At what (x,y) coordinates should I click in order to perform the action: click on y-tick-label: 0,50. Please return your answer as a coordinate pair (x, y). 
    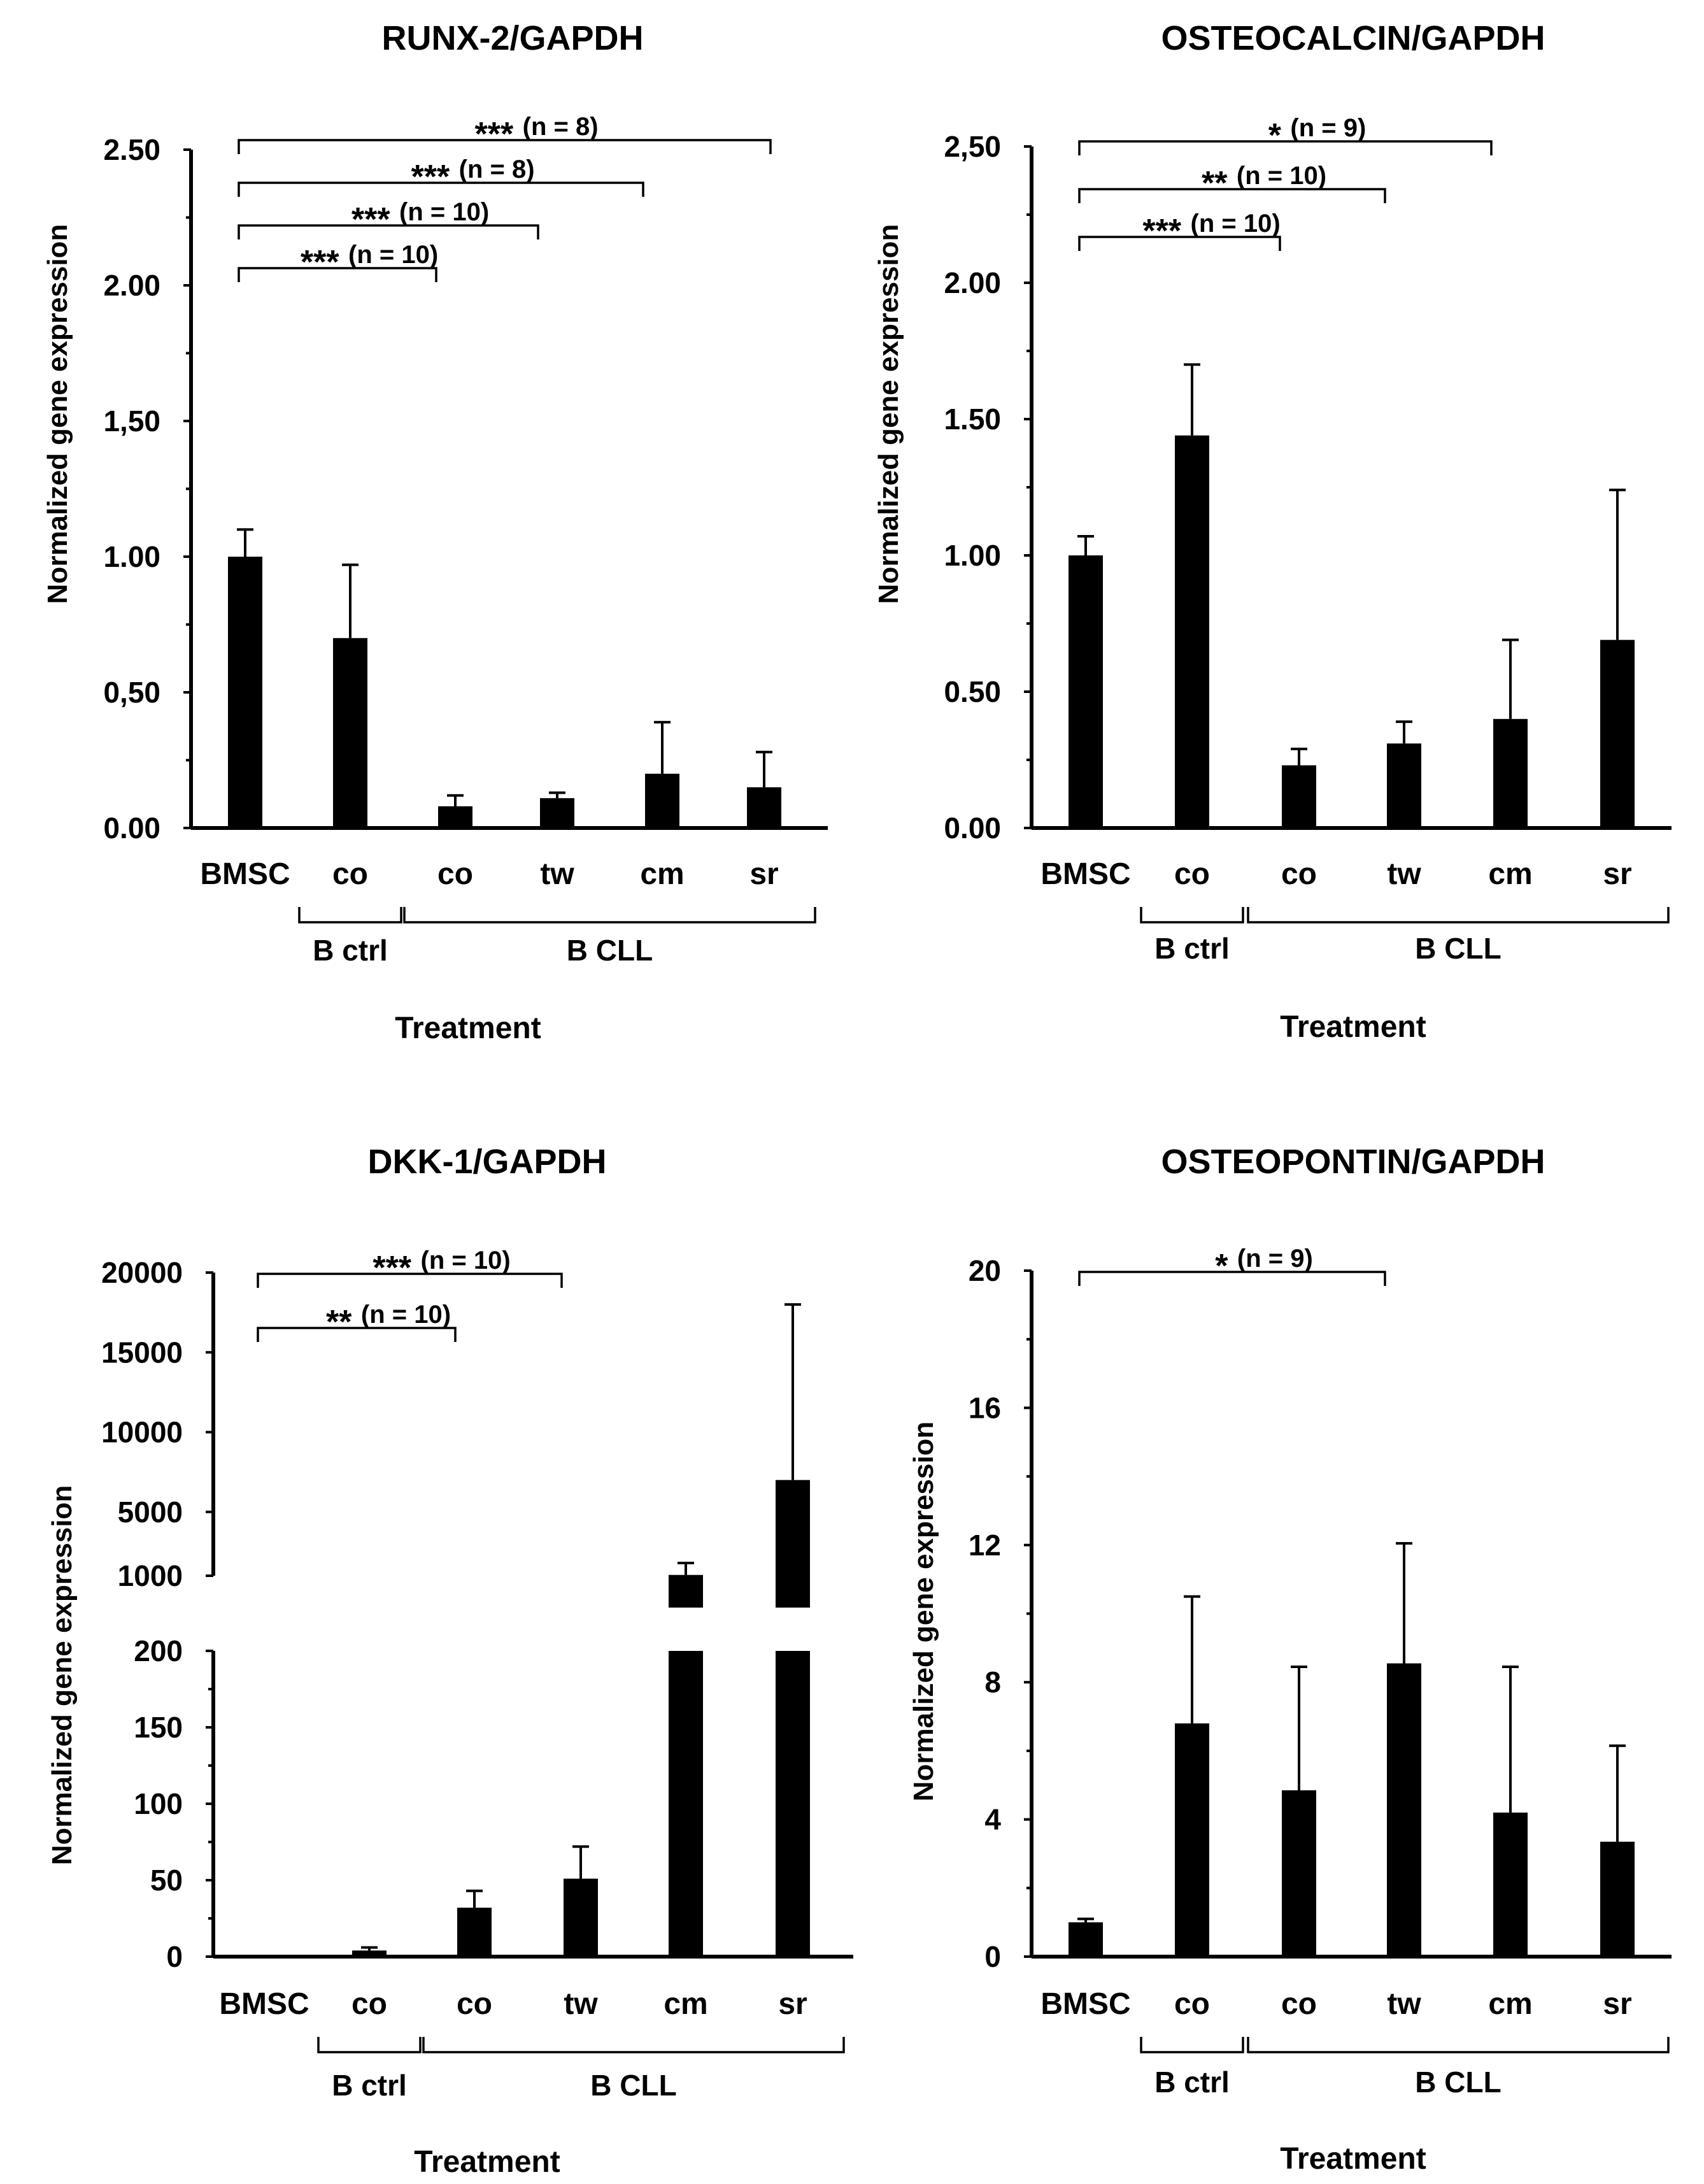
    Looking at the image, I should click on (131, 692).